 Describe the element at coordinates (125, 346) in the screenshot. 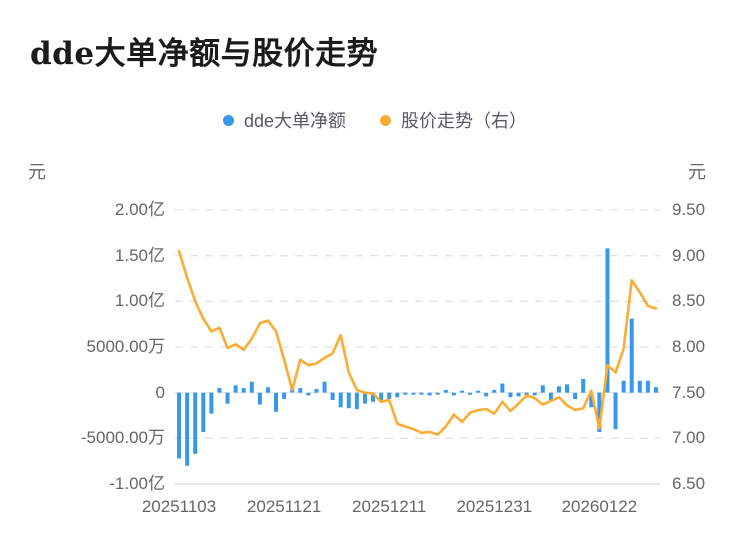

I see `left-axis-tick-label: 5000.00万` at that location.